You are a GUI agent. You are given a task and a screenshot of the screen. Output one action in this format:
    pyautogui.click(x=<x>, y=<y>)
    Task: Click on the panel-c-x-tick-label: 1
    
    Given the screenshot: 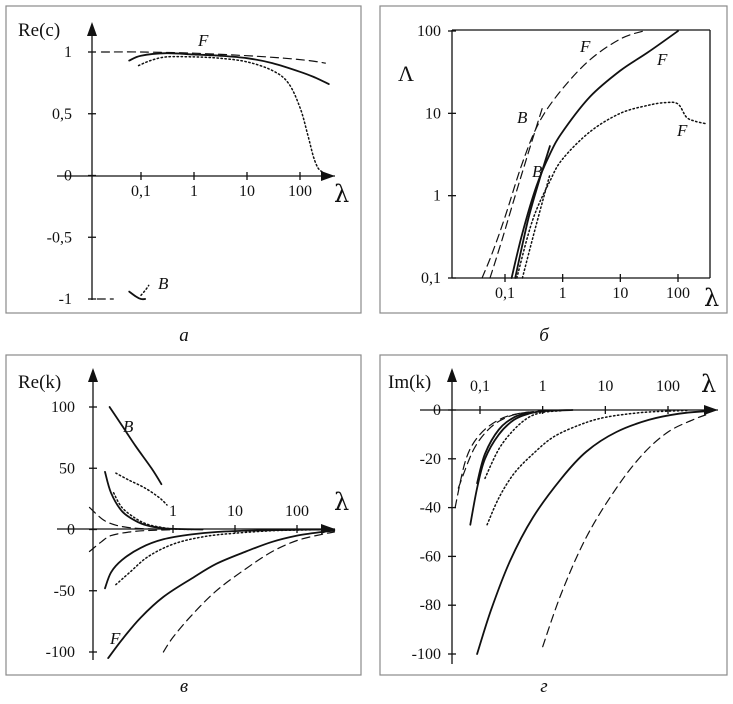 What is the action you would take?
    pyautogui.click(x=173, y=511)
    